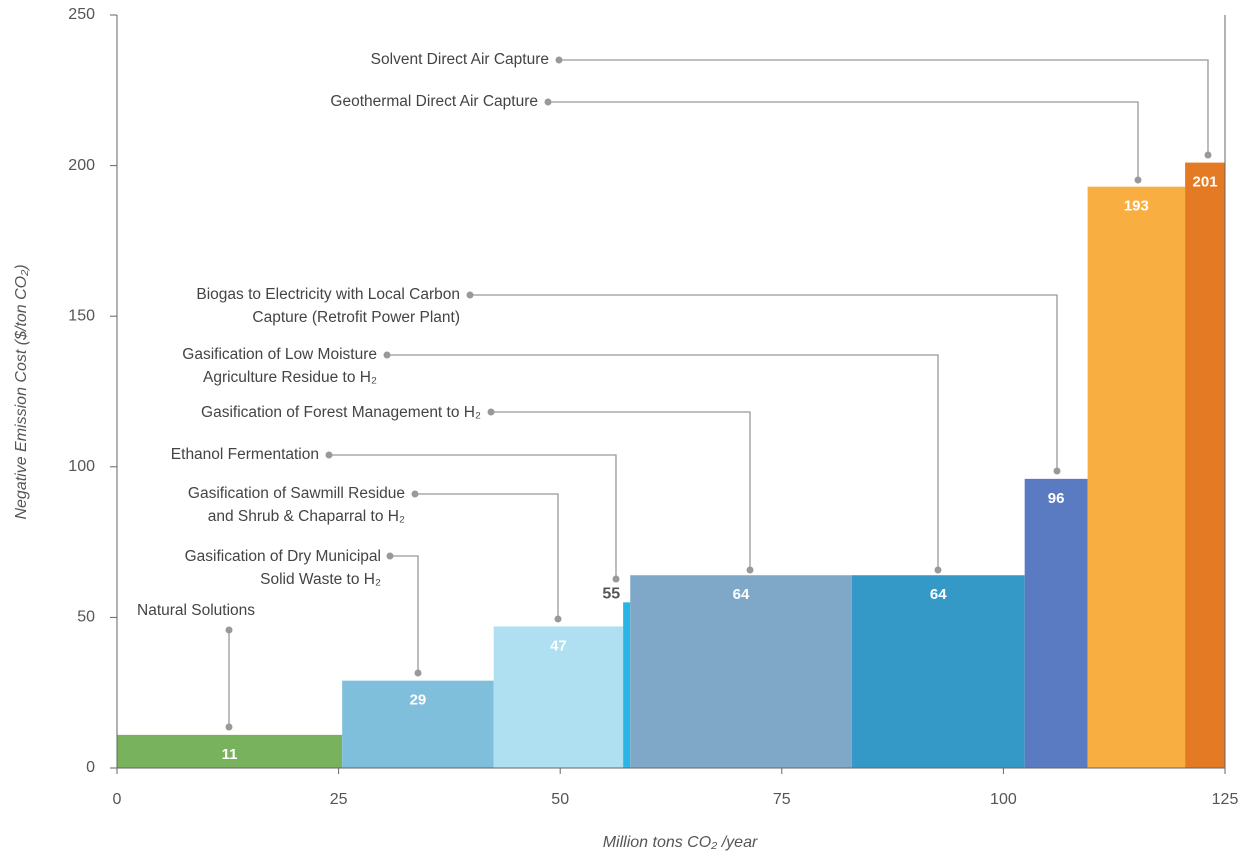 Image resolution: width=1240 pixels, height=865 pixels. What do you see at coordinates (86, 617) in the screenshot?
I see `y-tick-label: 50` at bounding box center [86, 617].